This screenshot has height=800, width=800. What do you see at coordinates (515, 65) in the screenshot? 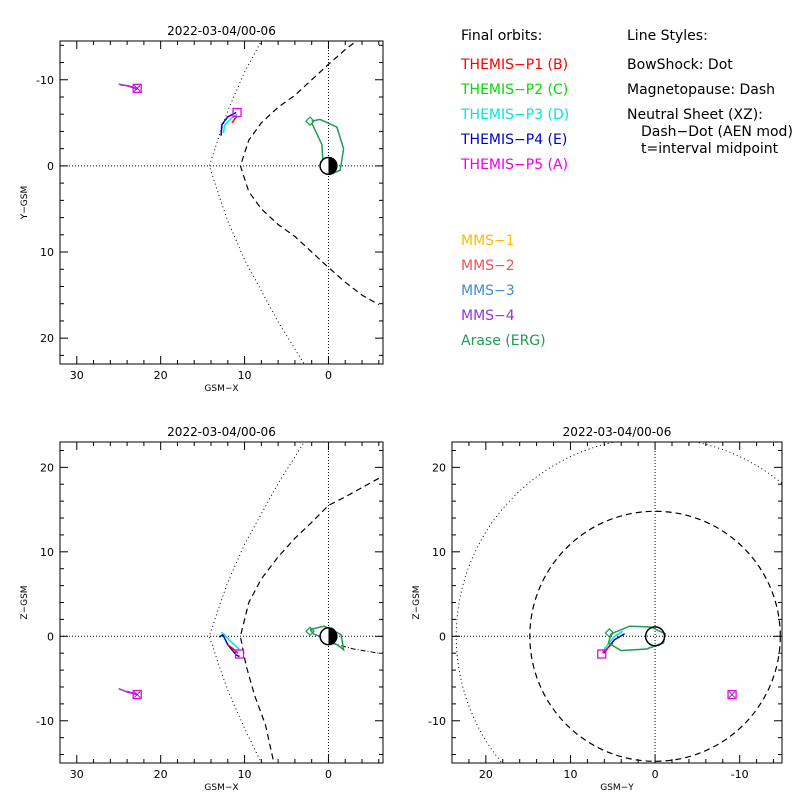
I see `legend-themis-p1: THEMIS−P1 (B)` at bounding box center [515, 65].